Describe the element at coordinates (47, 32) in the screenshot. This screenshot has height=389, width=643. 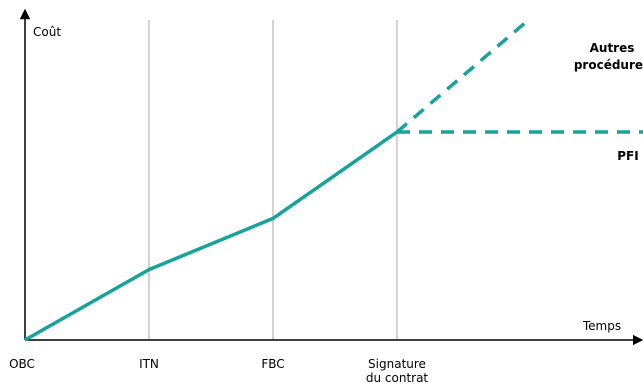
I see `y-axis-title: Coût` at that location.